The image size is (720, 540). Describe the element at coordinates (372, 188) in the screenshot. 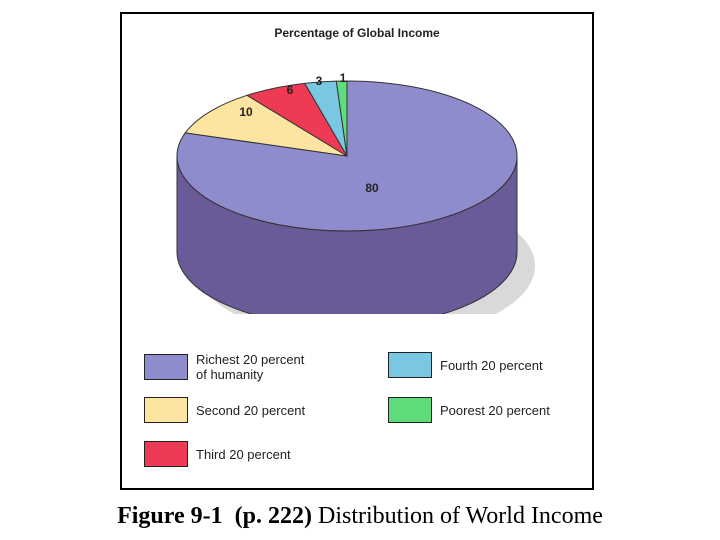

I see `data-label-0: 80` at that location.